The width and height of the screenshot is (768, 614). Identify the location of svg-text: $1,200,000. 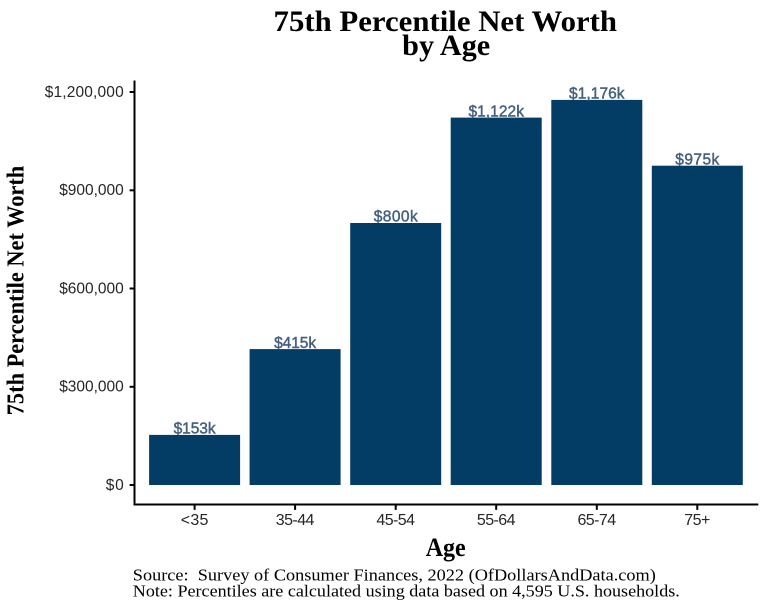
(84, 92).